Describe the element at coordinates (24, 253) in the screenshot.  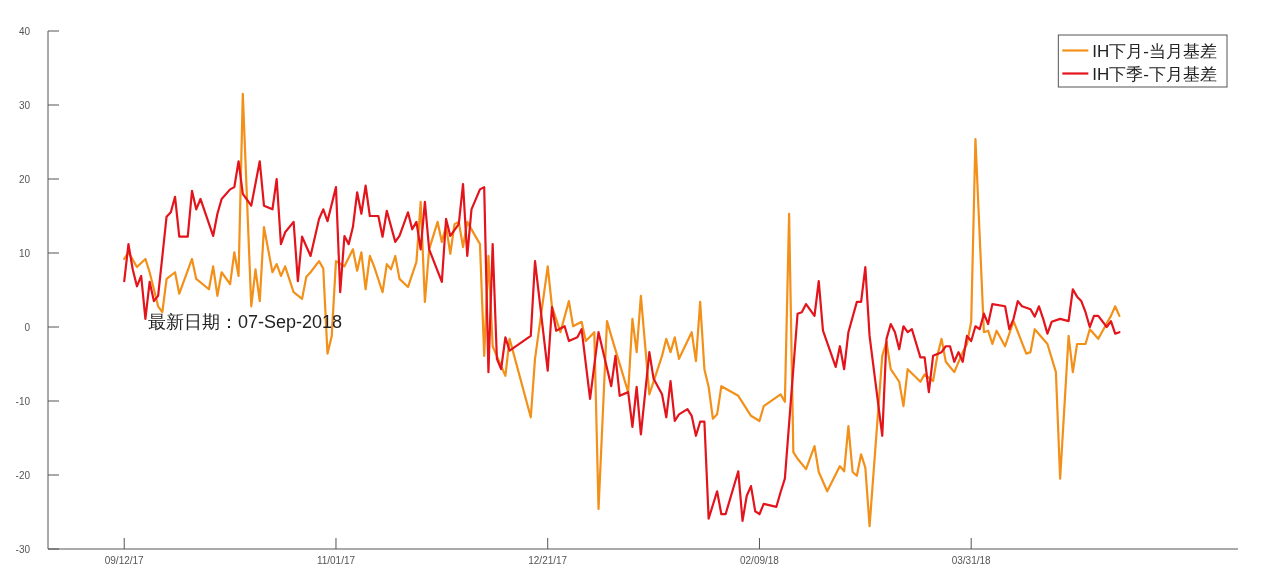
I see `y-tick-label: 10` at that location.